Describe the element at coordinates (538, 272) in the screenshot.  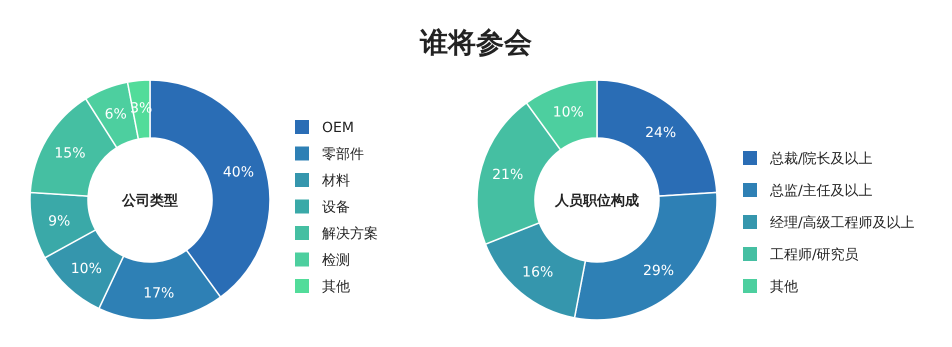
I see `data-label: 16%` at that location.